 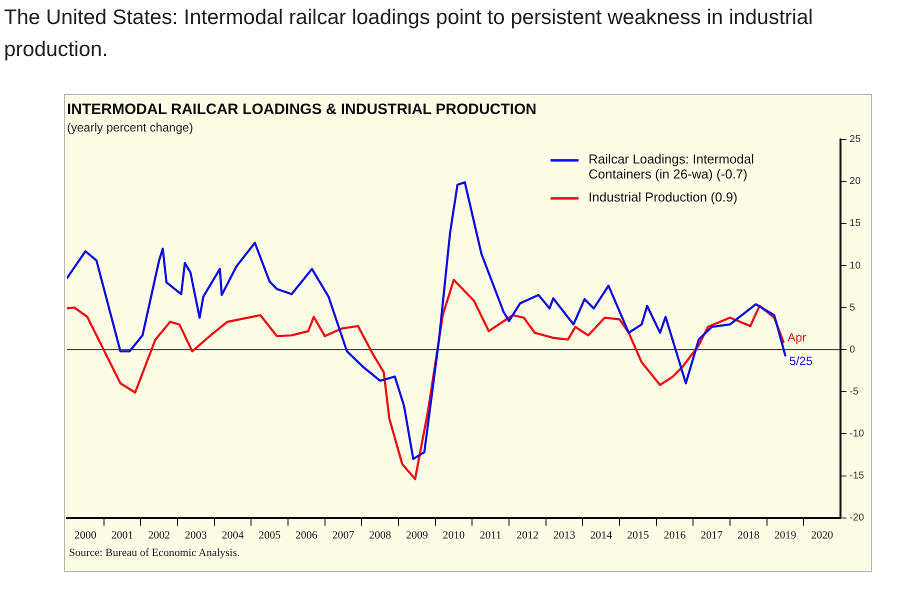 I want to click on y-tick-label: -10, so click(x=857, y=434).